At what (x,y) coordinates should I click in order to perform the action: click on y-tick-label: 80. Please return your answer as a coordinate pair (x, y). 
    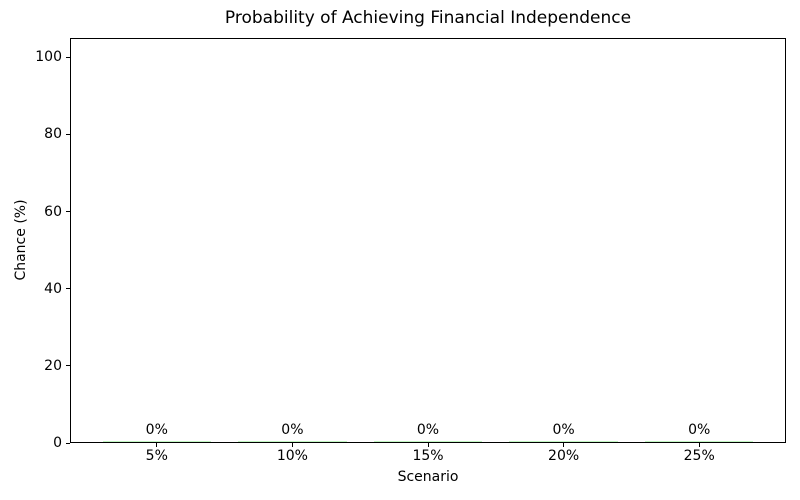
    Looking at the image, I should click on (53, 134).